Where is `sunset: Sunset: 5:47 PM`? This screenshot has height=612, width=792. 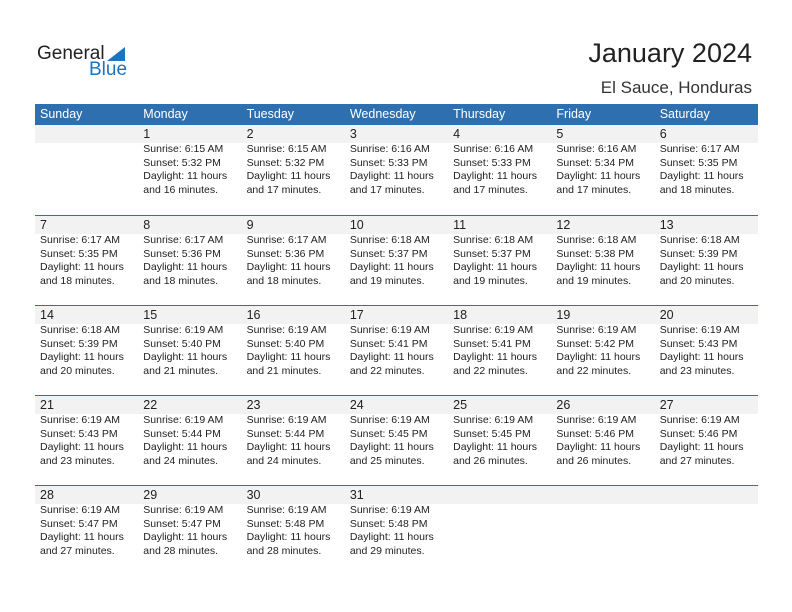 sunset: Sunset: 5:47 PM is located at coordinates (79, 523).